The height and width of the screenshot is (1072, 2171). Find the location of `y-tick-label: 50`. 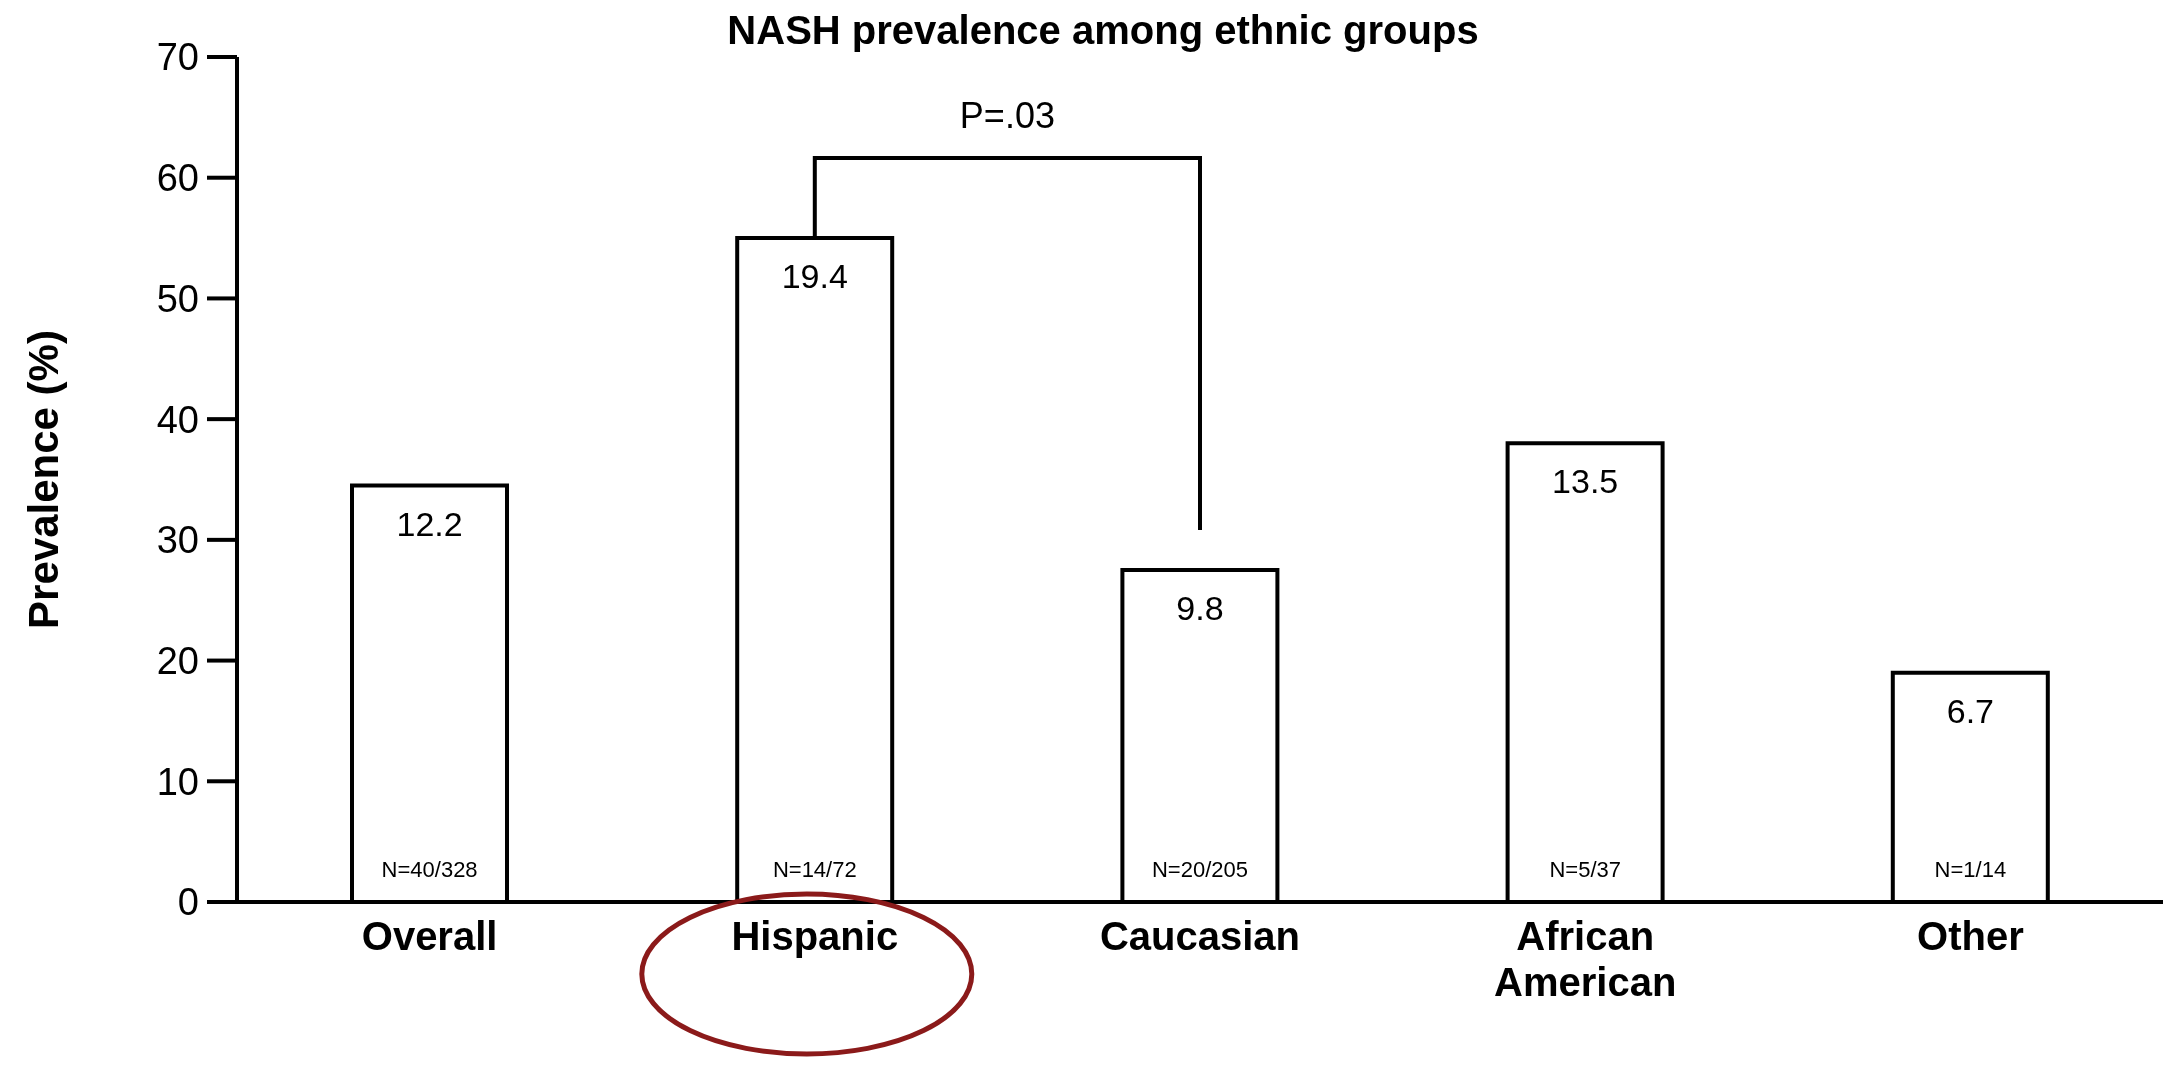

y-tick-label: 50 is located at coordinates (177, 298).